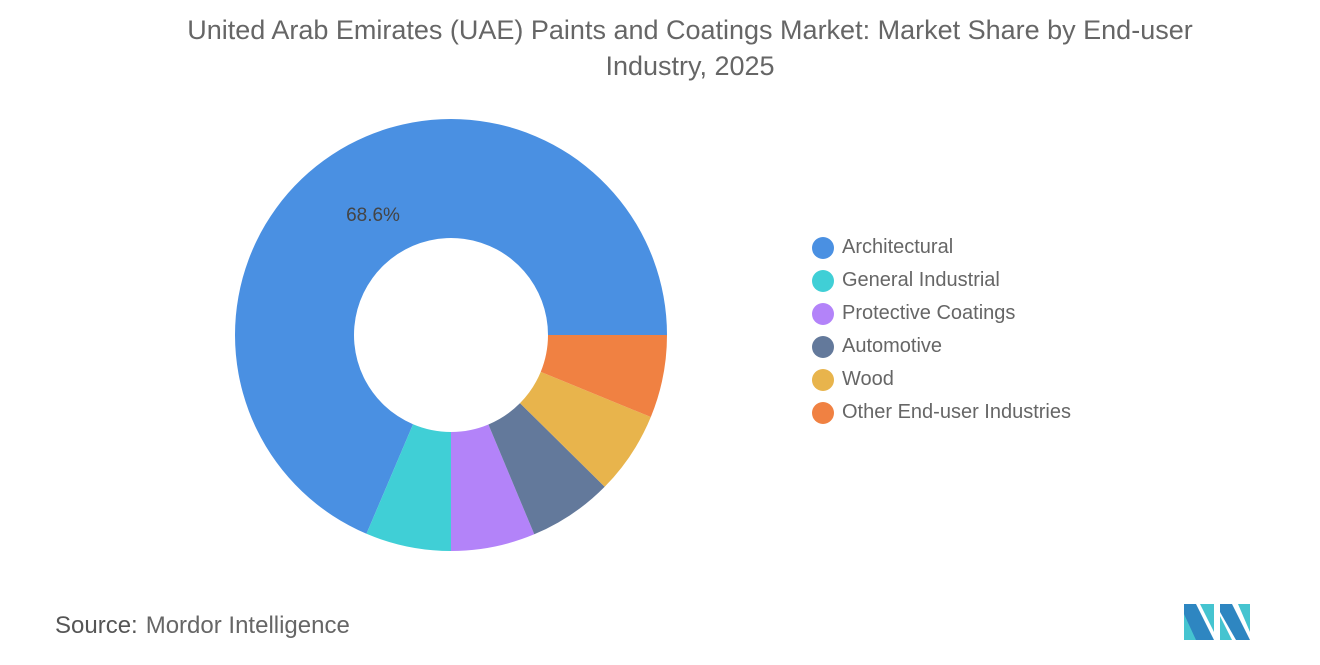 This screenshot has height=665, width=1320. I want to click on slice-protective-coatings, so click(493, 487).